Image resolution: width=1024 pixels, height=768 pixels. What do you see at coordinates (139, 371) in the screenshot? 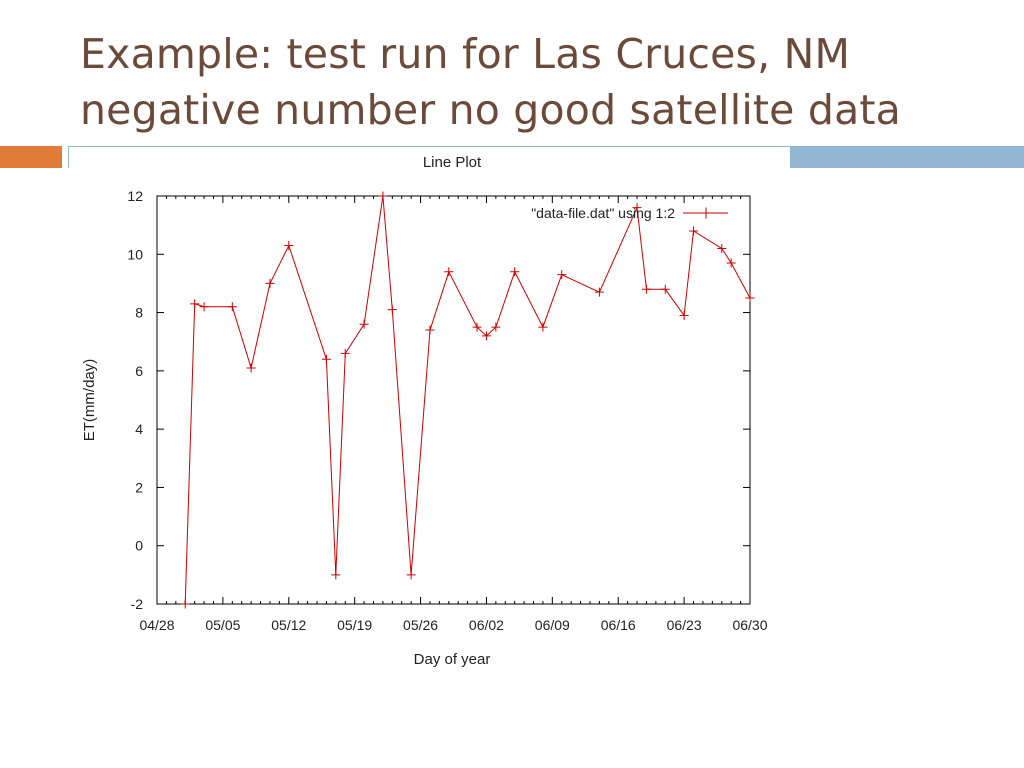
I see `y-tick-label: 6` at bounding box center [139, 371].